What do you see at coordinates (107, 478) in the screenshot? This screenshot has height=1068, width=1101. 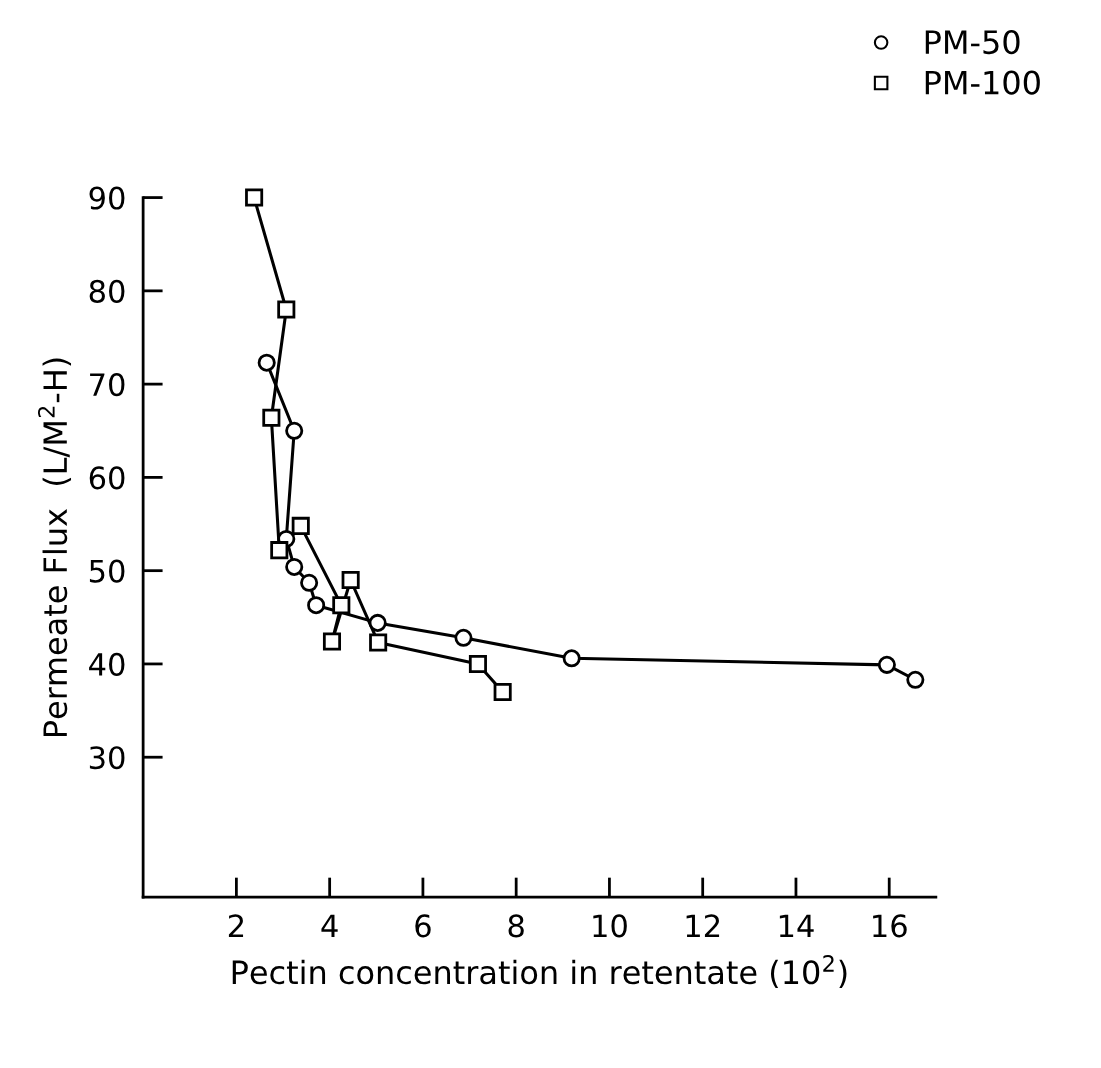 I see `y-tick-label: 60` at bounding box center [107, 478].